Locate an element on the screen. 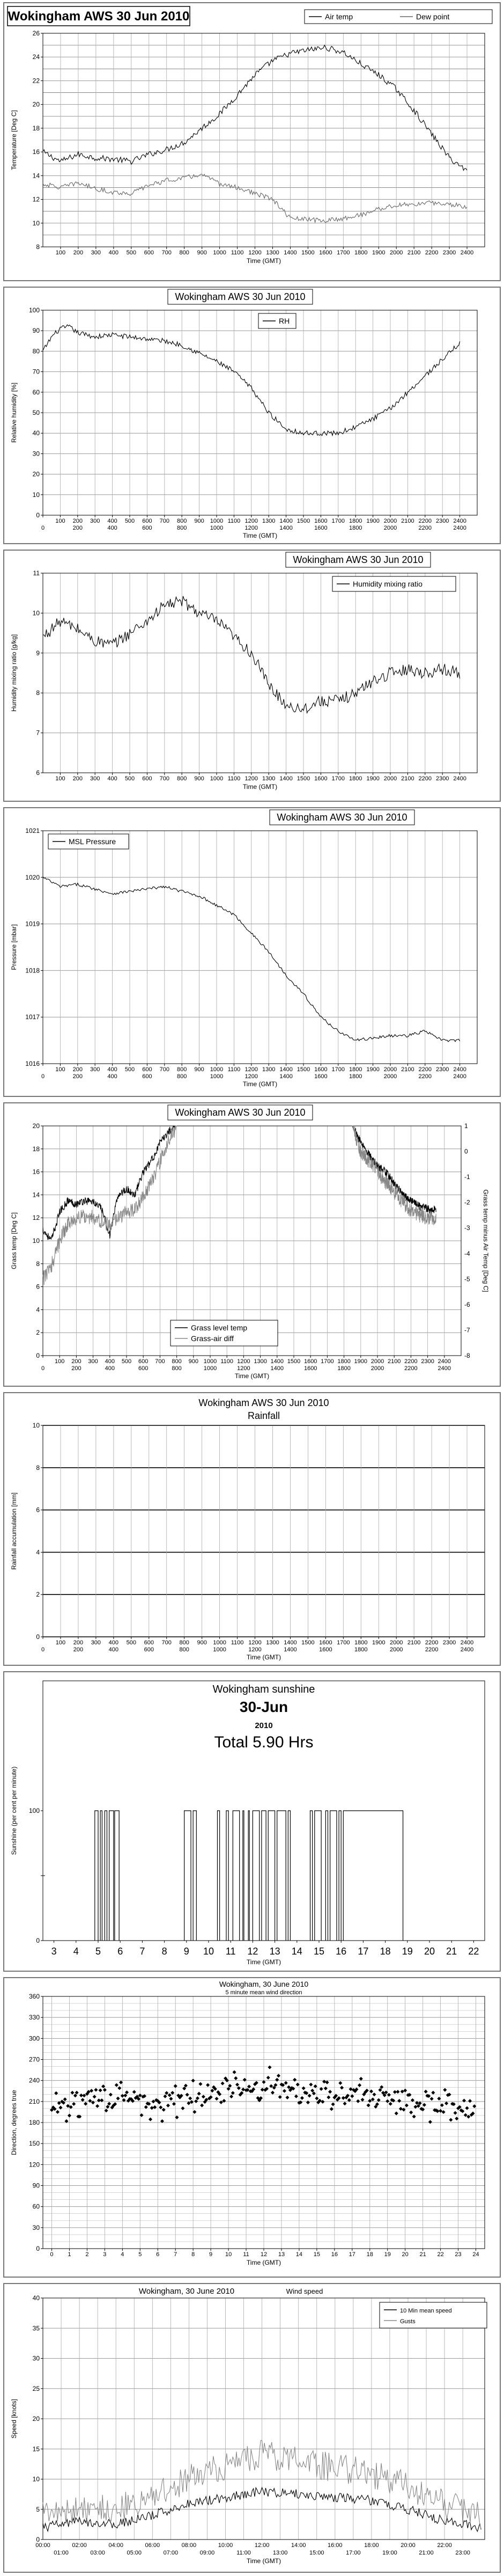  x-tick-label: 5 is located at coordinates (140, 2254).